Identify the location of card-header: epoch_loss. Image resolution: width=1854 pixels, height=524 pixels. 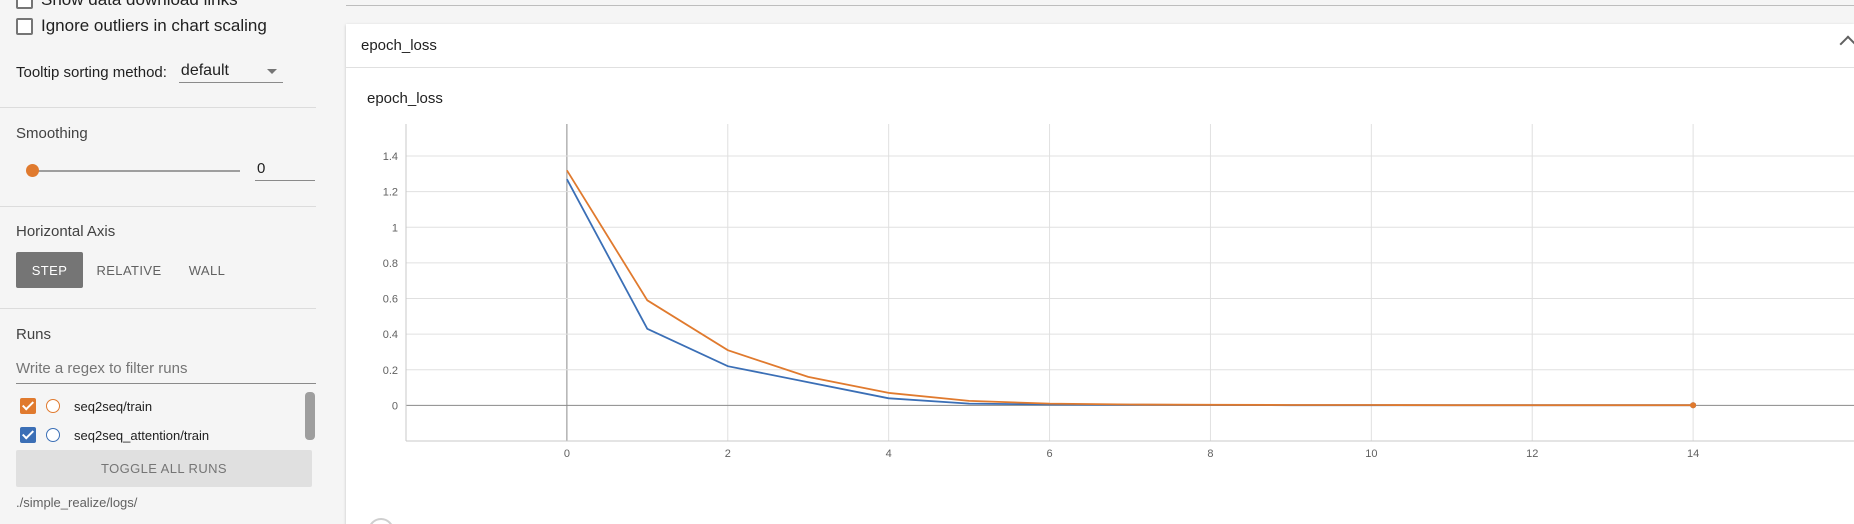
(1100, 46).